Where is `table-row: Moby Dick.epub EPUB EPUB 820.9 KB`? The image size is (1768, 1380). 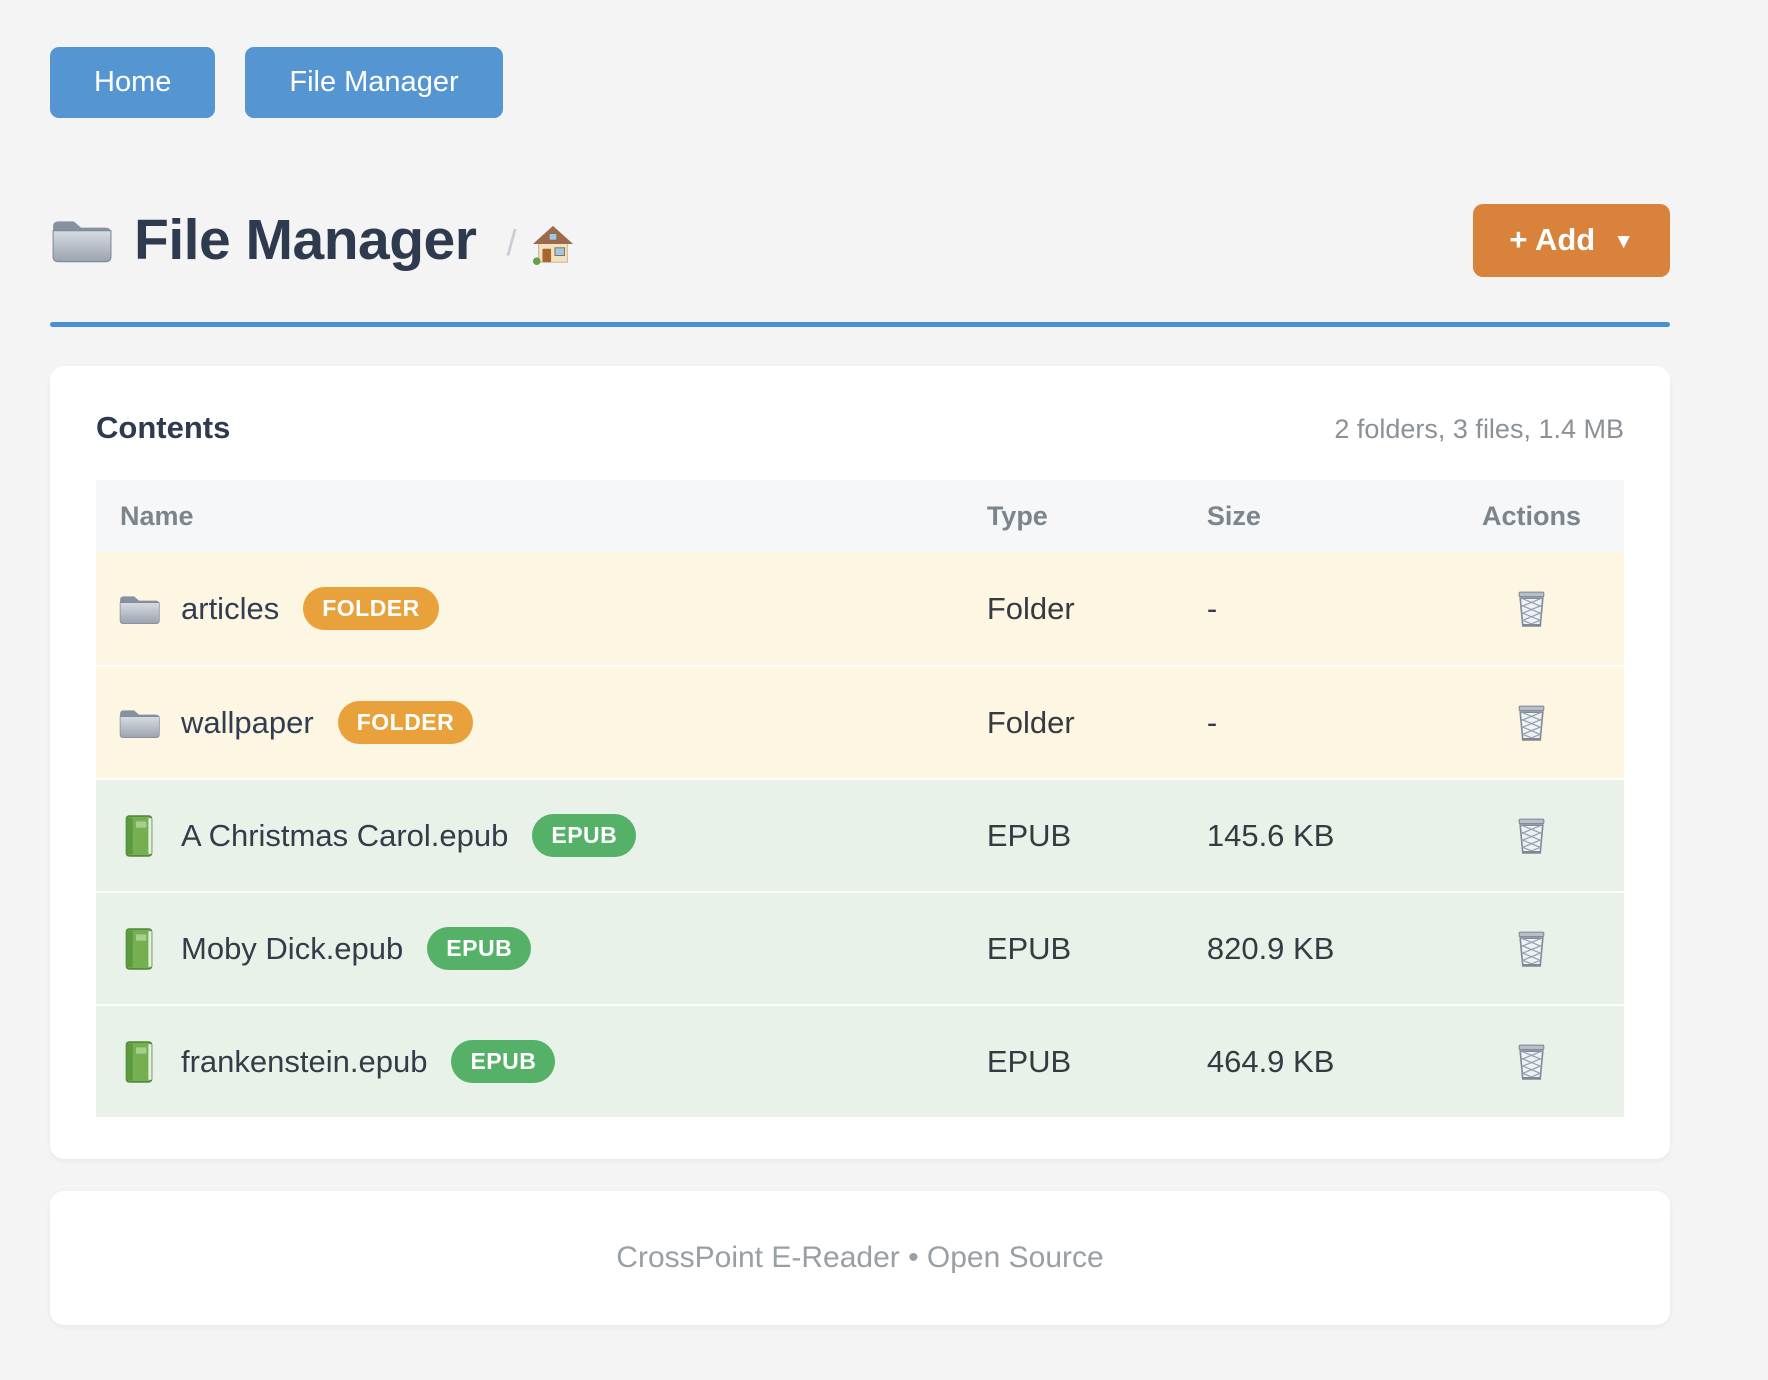
table-row: Moby Dick.epub EPUB EPUB 820.9 KB is located at coordinates (860, 947).